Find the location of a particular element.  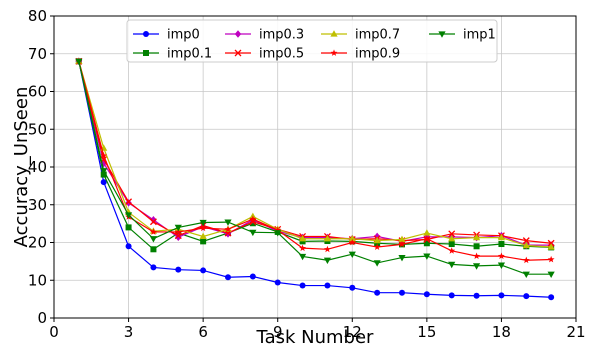

legend-item-imp0.9: imp0.9 is located at coordinates (360, 54).